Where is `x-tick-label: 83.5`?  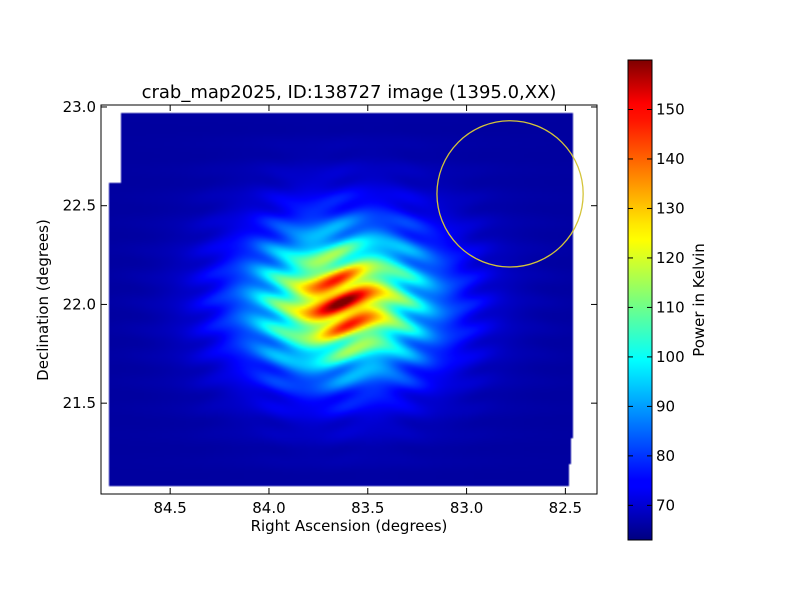
x-tick-label: 83.5 is located at coordinates (367, 508).